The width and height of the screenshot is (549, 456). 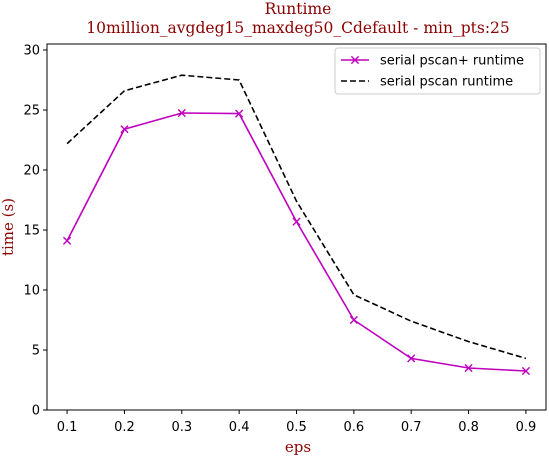 What do you see at coordinates (298, 9) in the screenshot?
I see `chart-title: Runtime` at bounding box center [298, 9].